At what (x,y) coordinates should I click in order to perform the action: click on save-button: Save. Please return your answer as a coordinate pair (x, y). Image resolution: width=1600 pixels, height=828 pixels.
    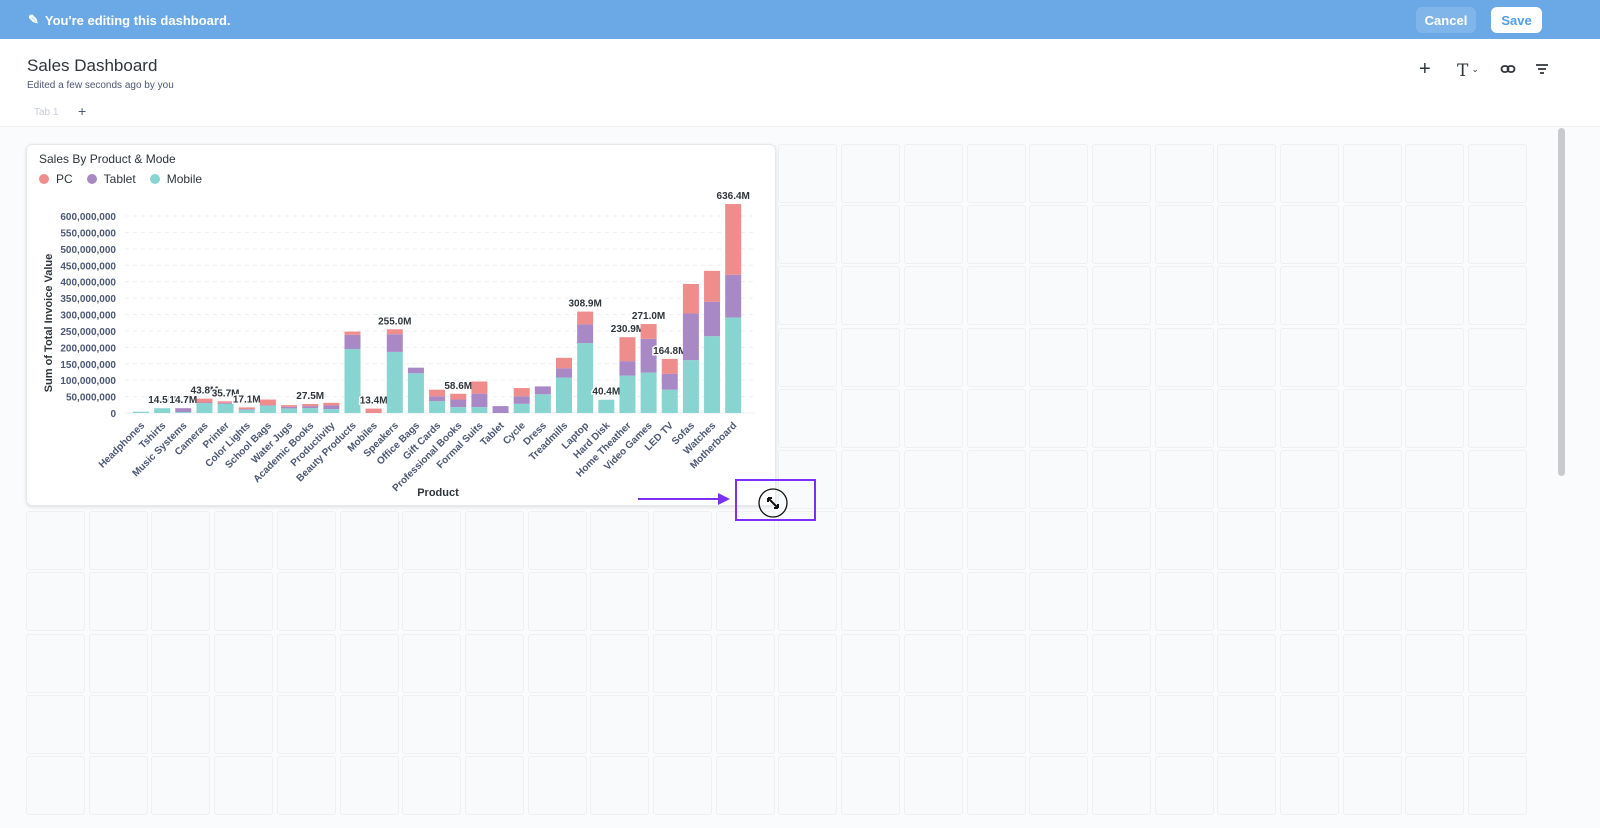
    Looking at the image, I should click on (1516, 20).